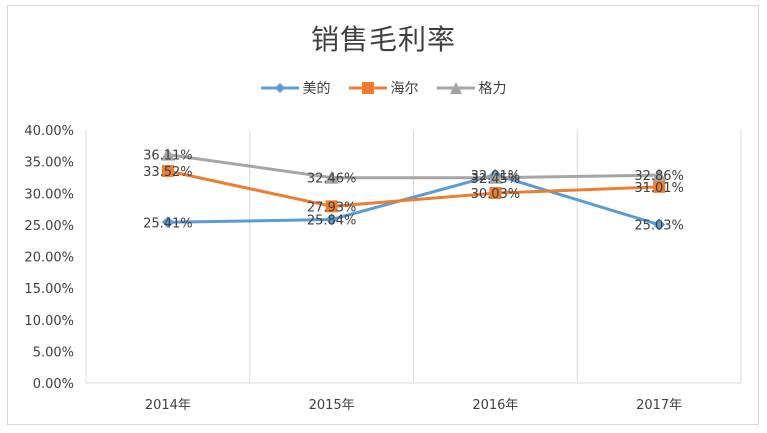 This screenshot has width=767, height=433. I want to click on y-tick-label: 35.00%, so click(49, 163).